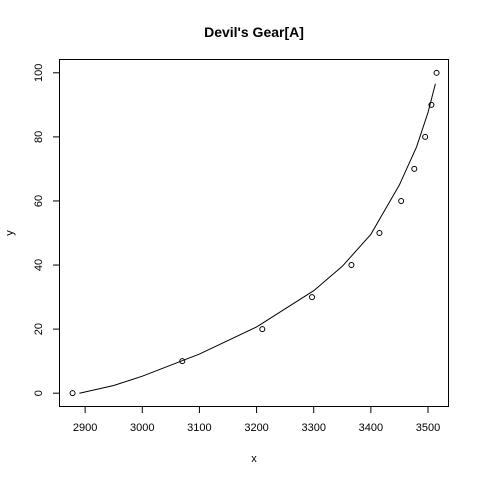  What do you see at coordinates (39, 201) in the screenshot?
I see `y-tick-label: 60` at bounding box center [39, 201].